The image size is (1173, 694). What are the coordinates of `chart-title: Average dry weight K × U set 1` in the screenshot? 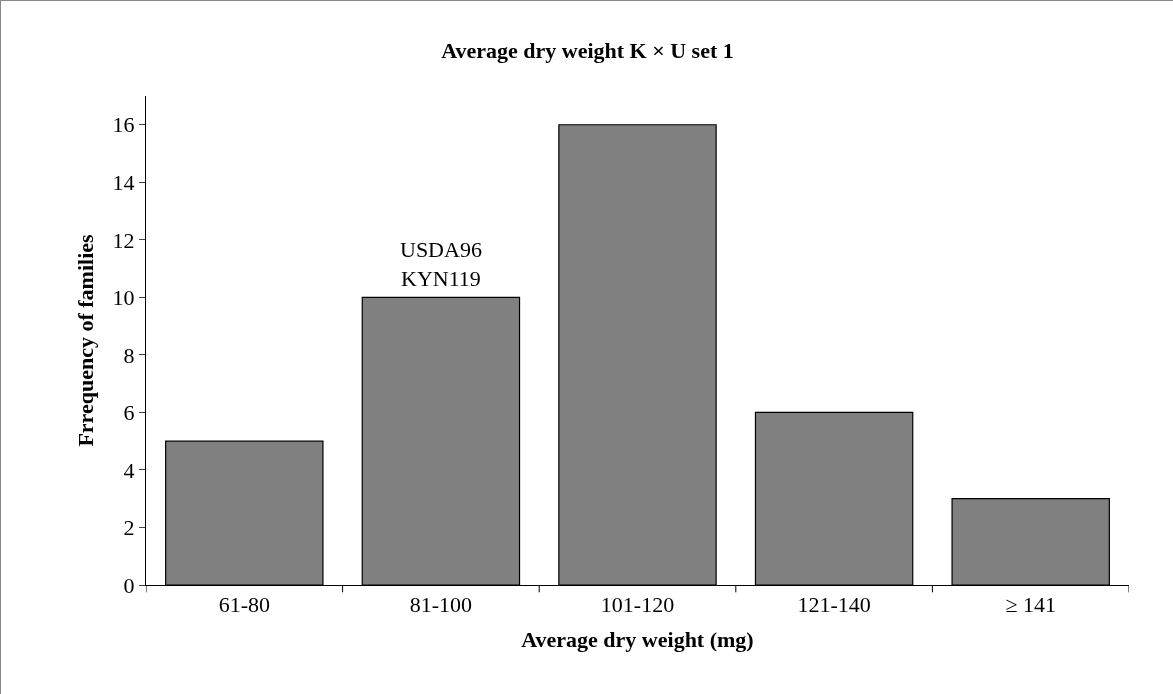 It's located at (587, 51).